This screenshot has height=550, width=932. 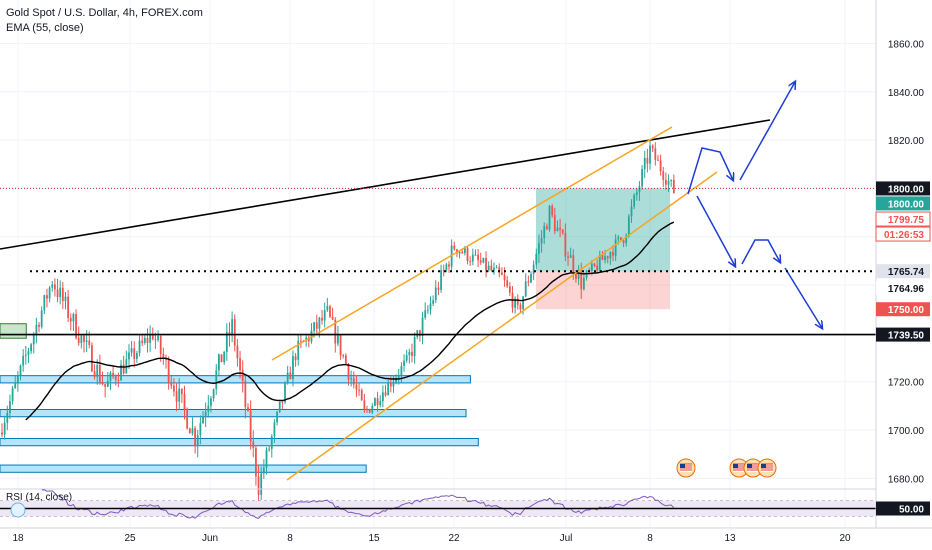 What do you see at coordinates (730, 538) in the screenshot?
I see `time-tick-label: 13` at bounding box center [730, 538].